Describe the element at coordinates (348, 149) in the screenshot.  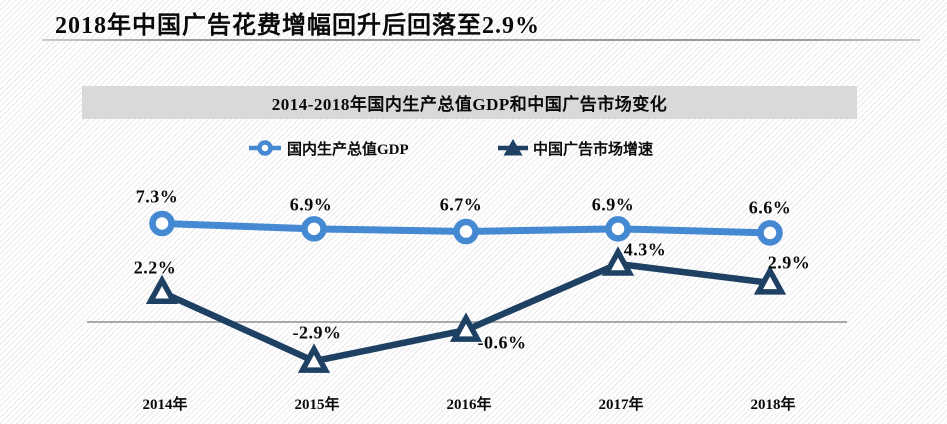
I see `legend-label-gdp: 国内生产总值GDP` at that location.